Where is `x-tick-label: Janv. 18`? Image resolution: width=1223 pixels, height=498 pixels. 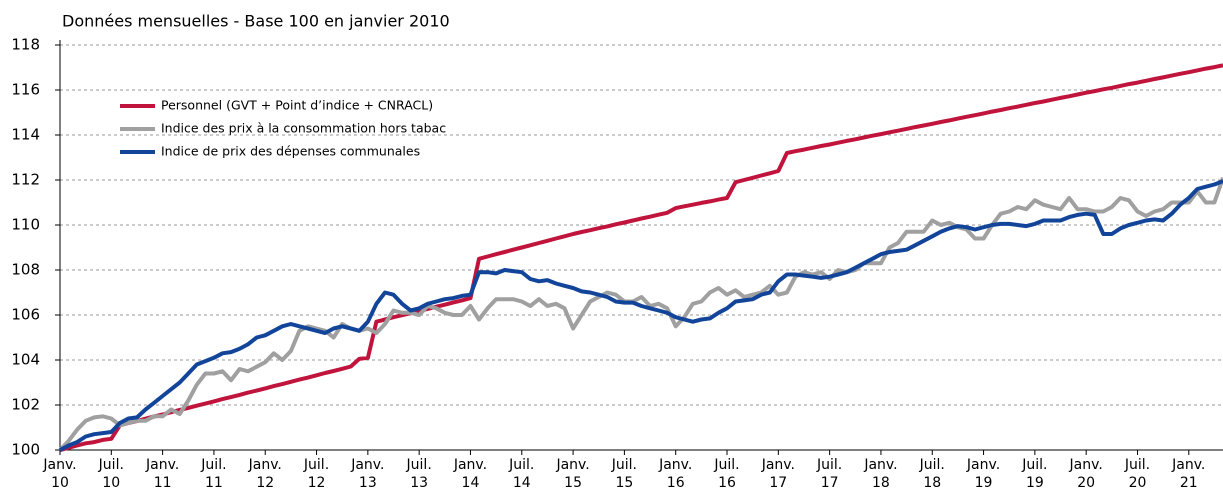 x-tick-label: Janv. 18 is located at coordinates (881, 474).